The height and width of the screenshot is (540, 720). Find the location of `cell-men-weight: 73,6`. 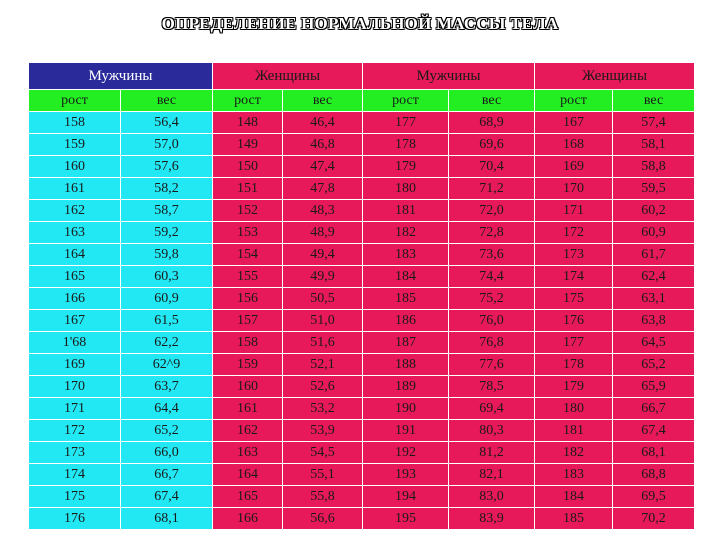

cell-men-weight: 73,6 is located at coordinates (492, 254).